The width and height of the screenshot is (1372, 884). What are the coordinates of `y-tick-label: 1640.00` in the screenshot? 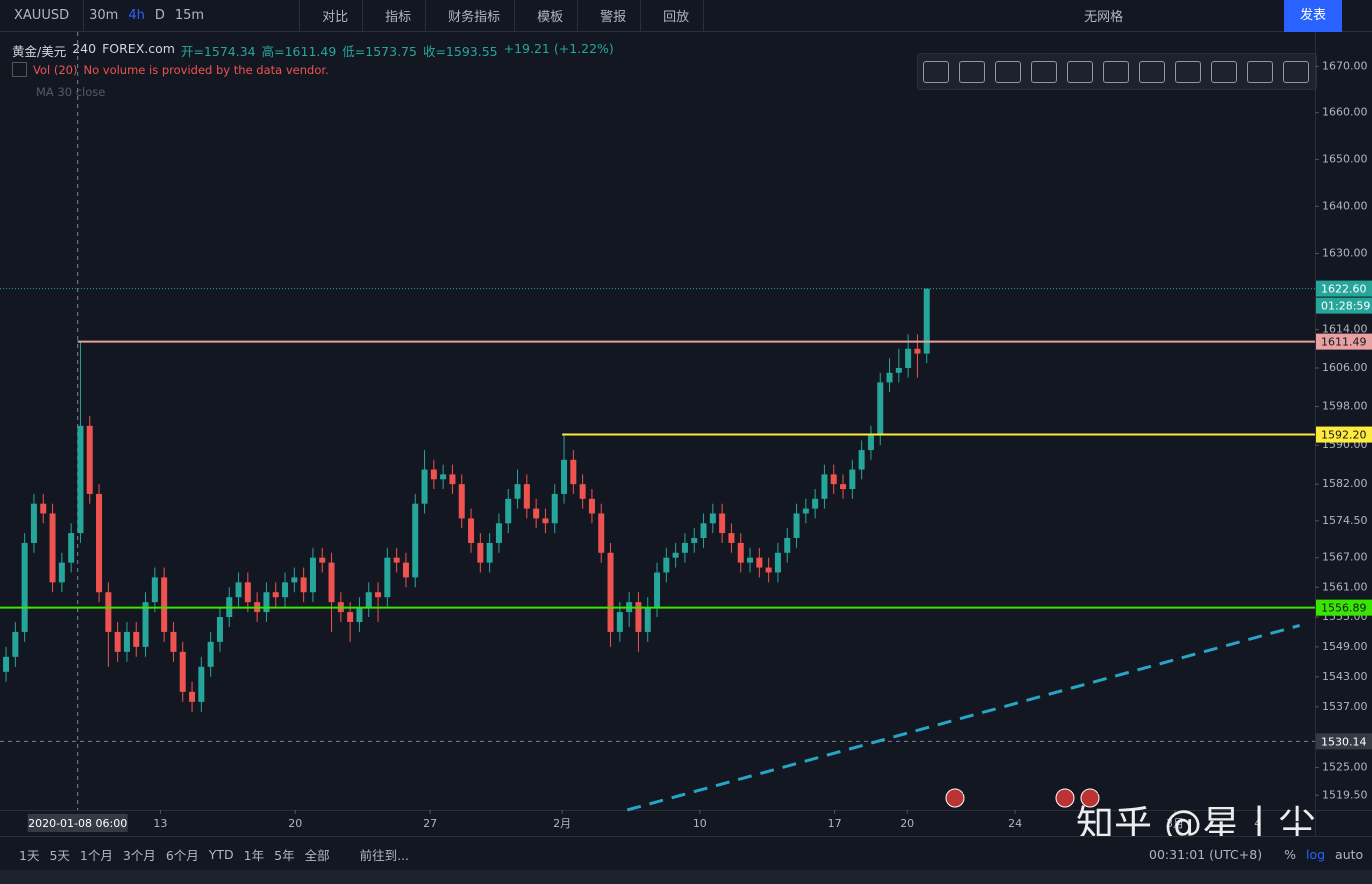 It's located at (1345, 205).